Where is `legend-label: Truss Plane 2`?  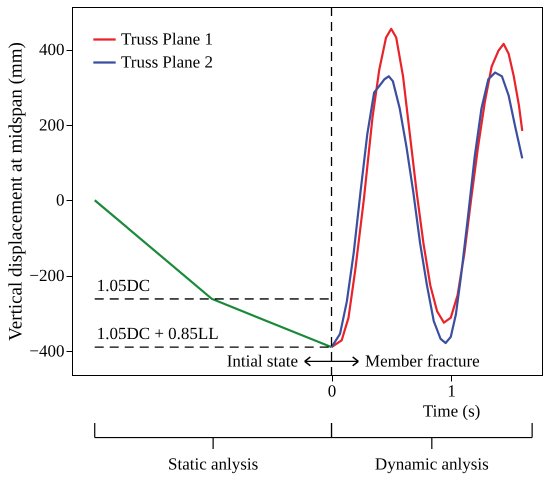 legend-label: Truss Plane 2 is located at coordinates (167, 62).